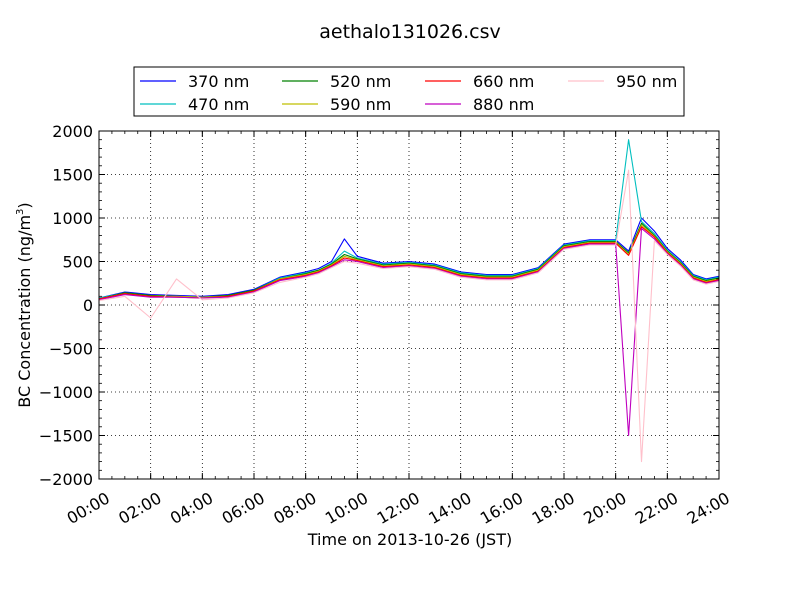 This screenshot has height=605, width=800. What do you see at coordinates (346, 508) in the screenshot?
I see `x-tick-label: 10:00` at bounding box center [346, 508].